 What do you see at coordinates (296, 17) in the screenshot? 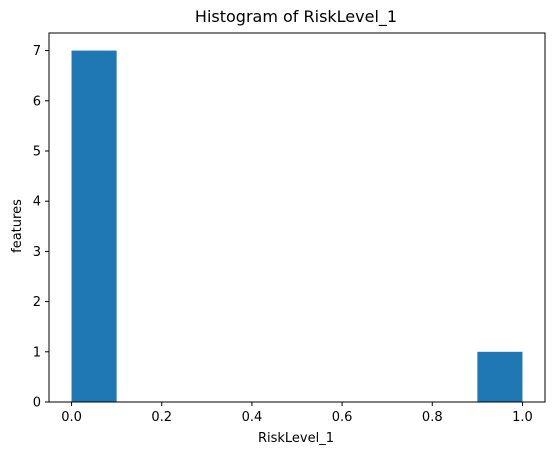
I see `chart-title: Histogram of RiskLevel_1` at bounding box center [296, 17].